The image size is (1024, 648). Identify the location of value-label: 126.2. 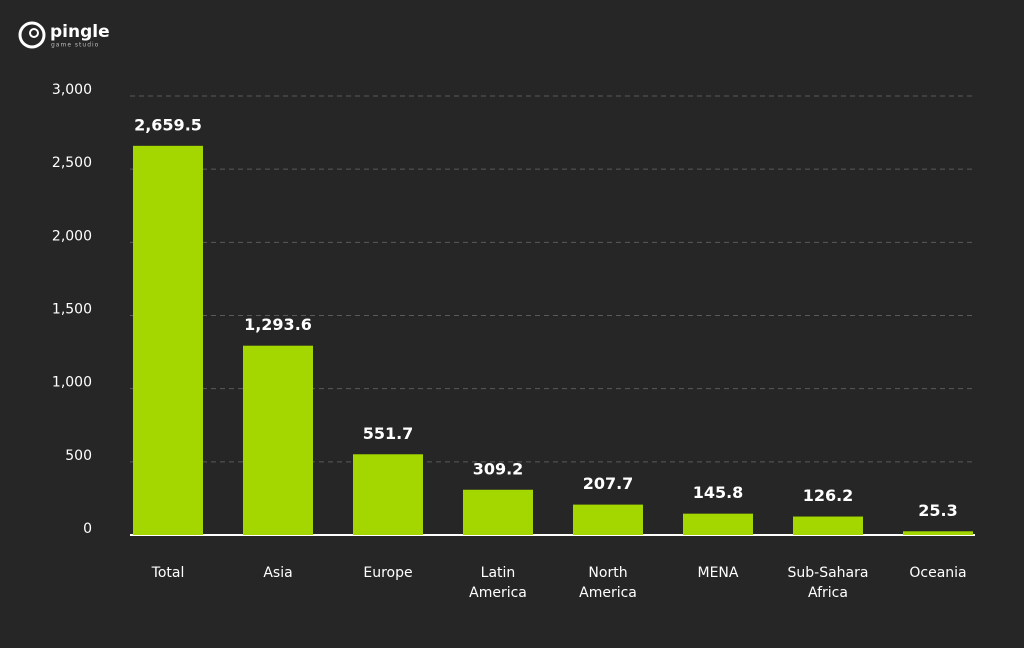
(828, 495).